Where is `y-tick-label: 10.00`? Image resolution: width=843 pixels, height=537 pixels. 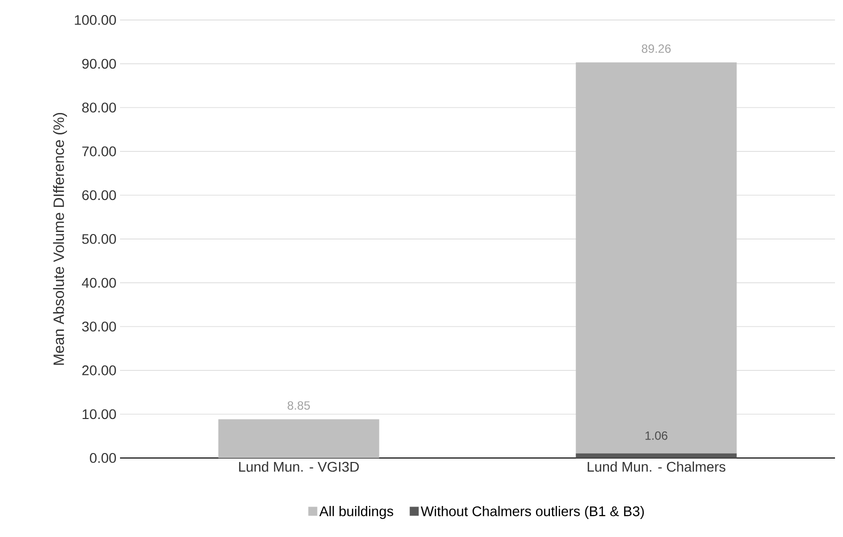
y-tick-label: 10.00 is located at coordinates (99, 414).